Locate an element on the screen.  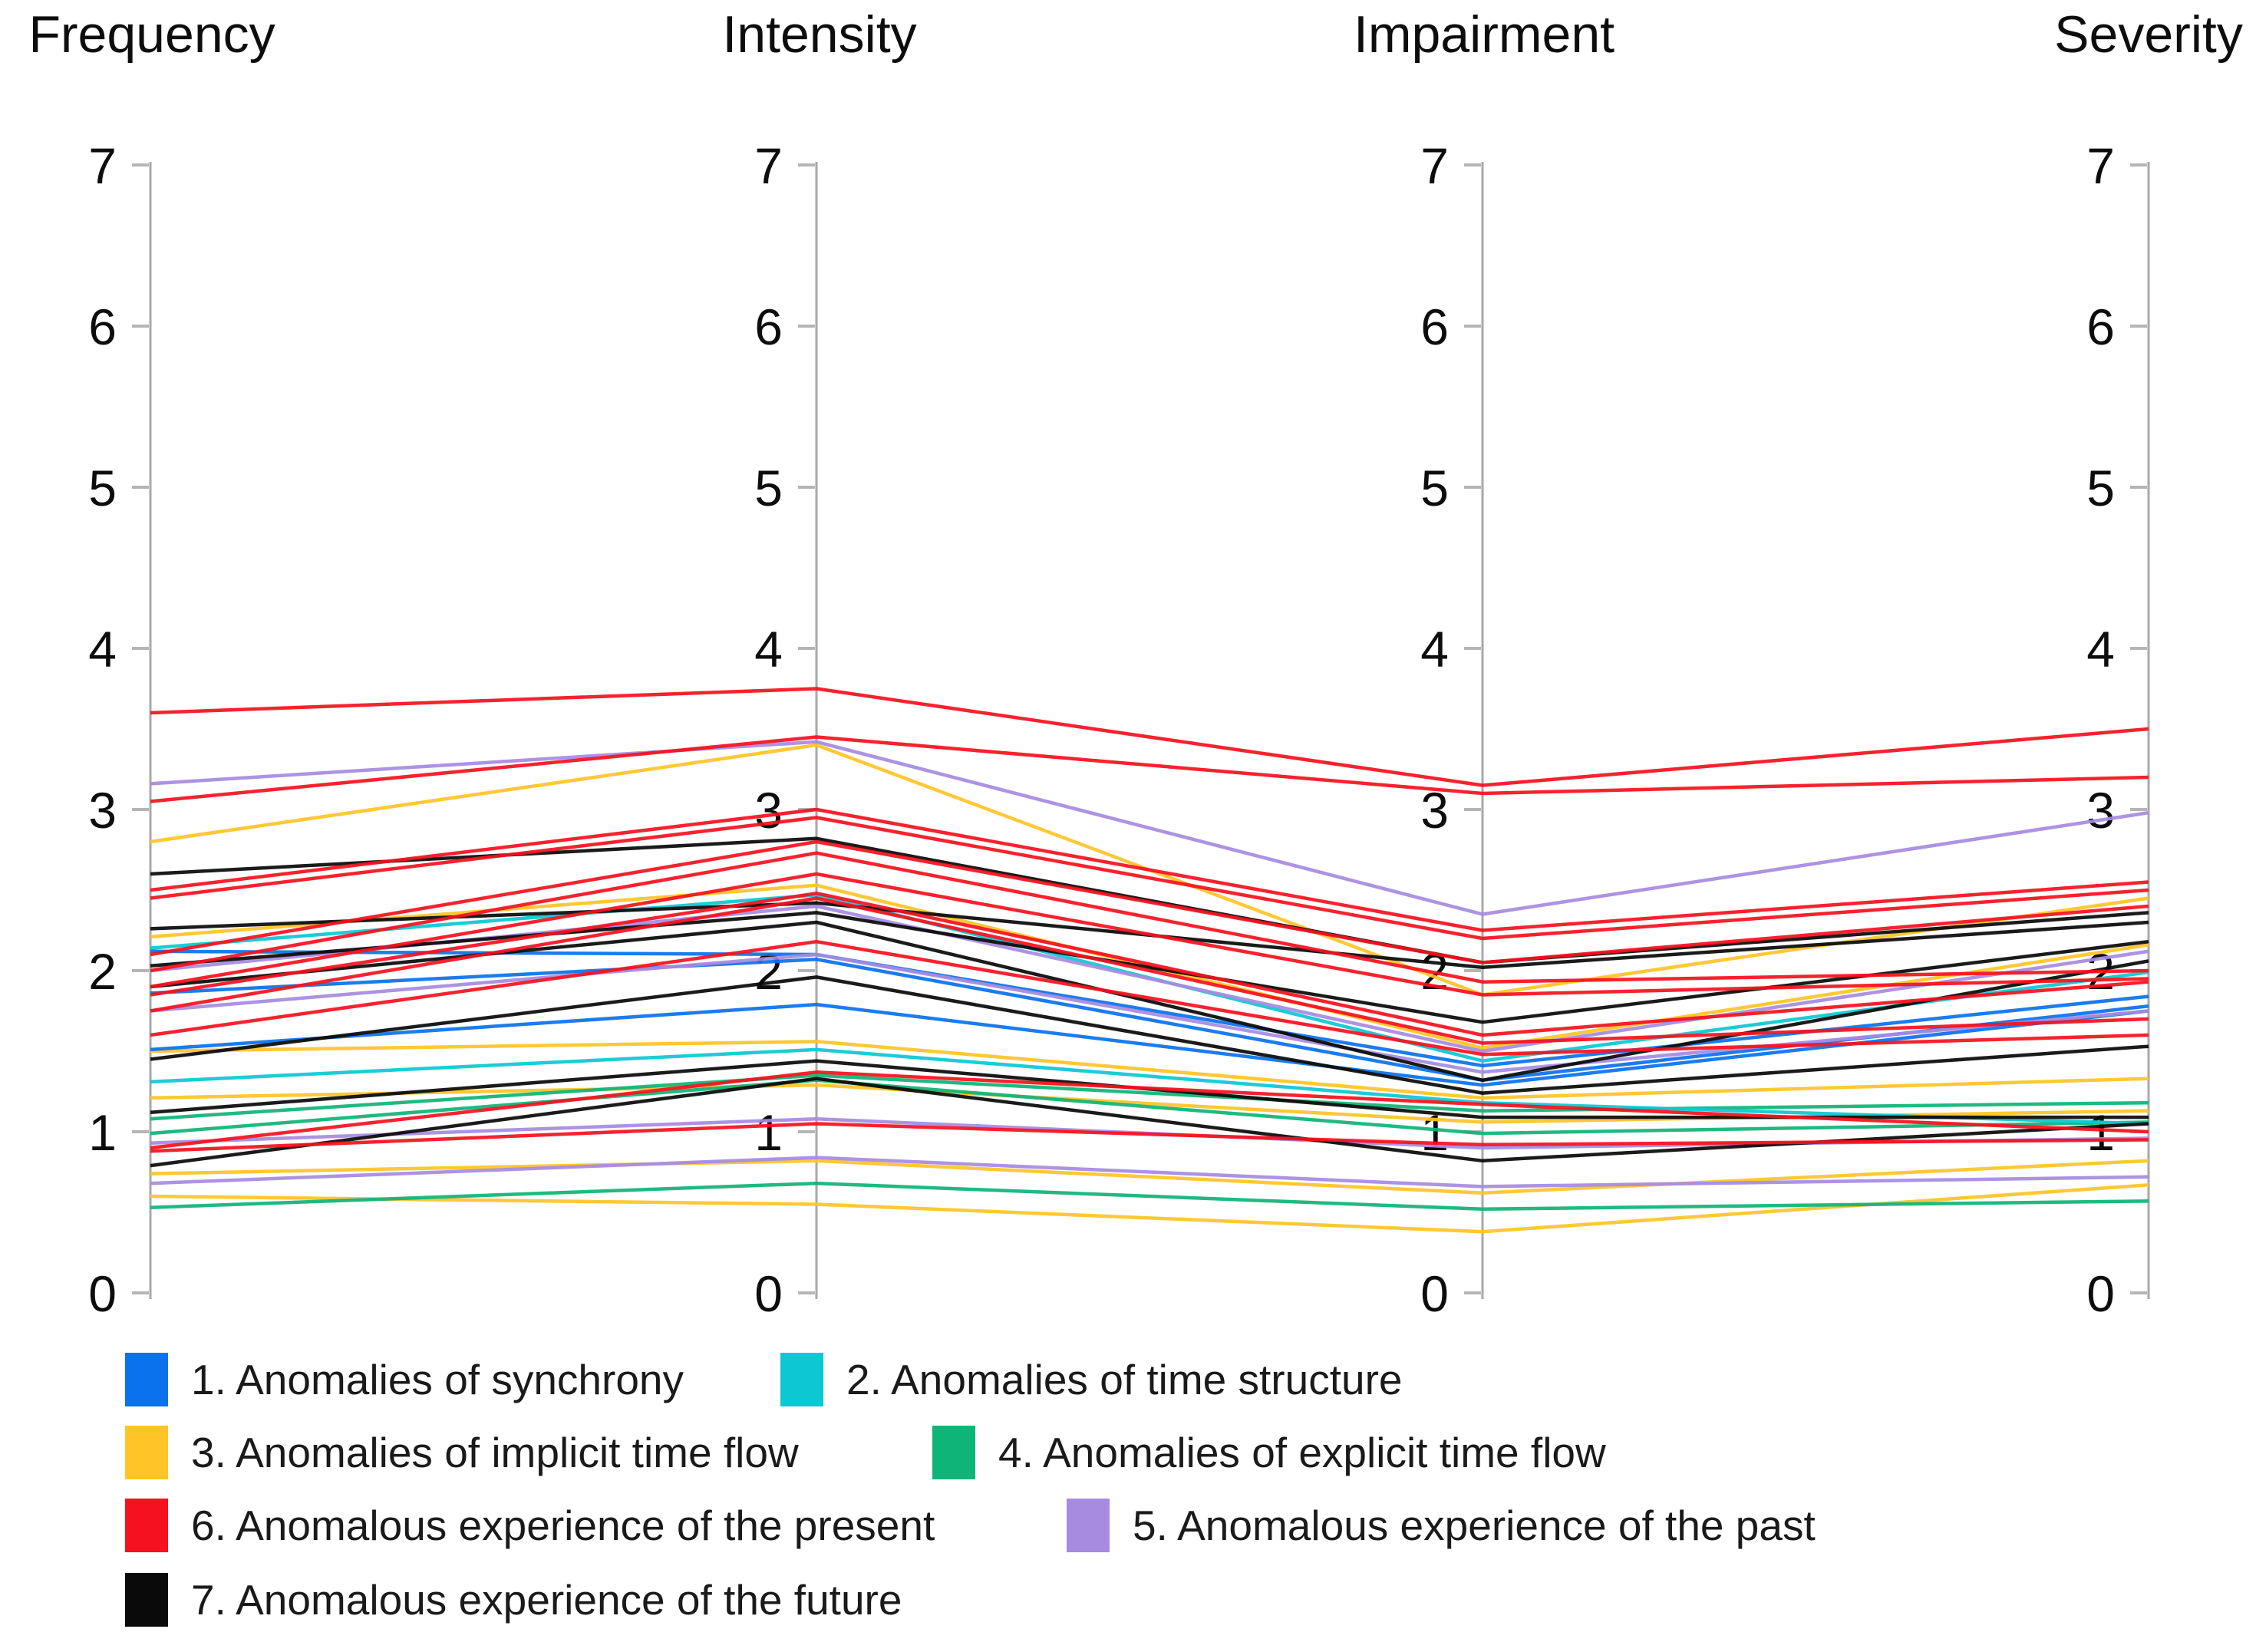
axis-title-impairment: Impairment is located at coordinates (1484, 34).